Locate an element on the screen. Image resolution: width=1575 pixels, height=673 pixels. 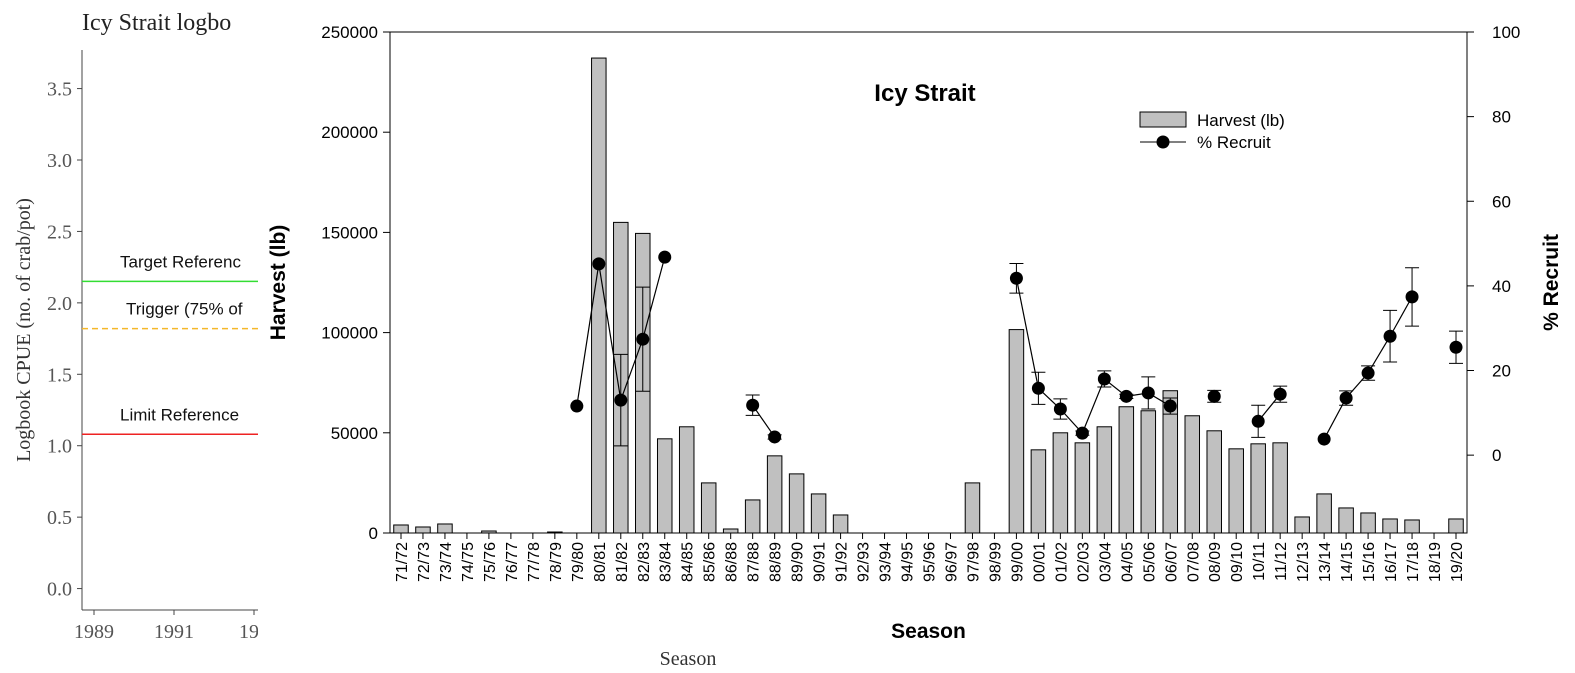
x-tick-label: 95/96 is located at coordinates (930, 562).